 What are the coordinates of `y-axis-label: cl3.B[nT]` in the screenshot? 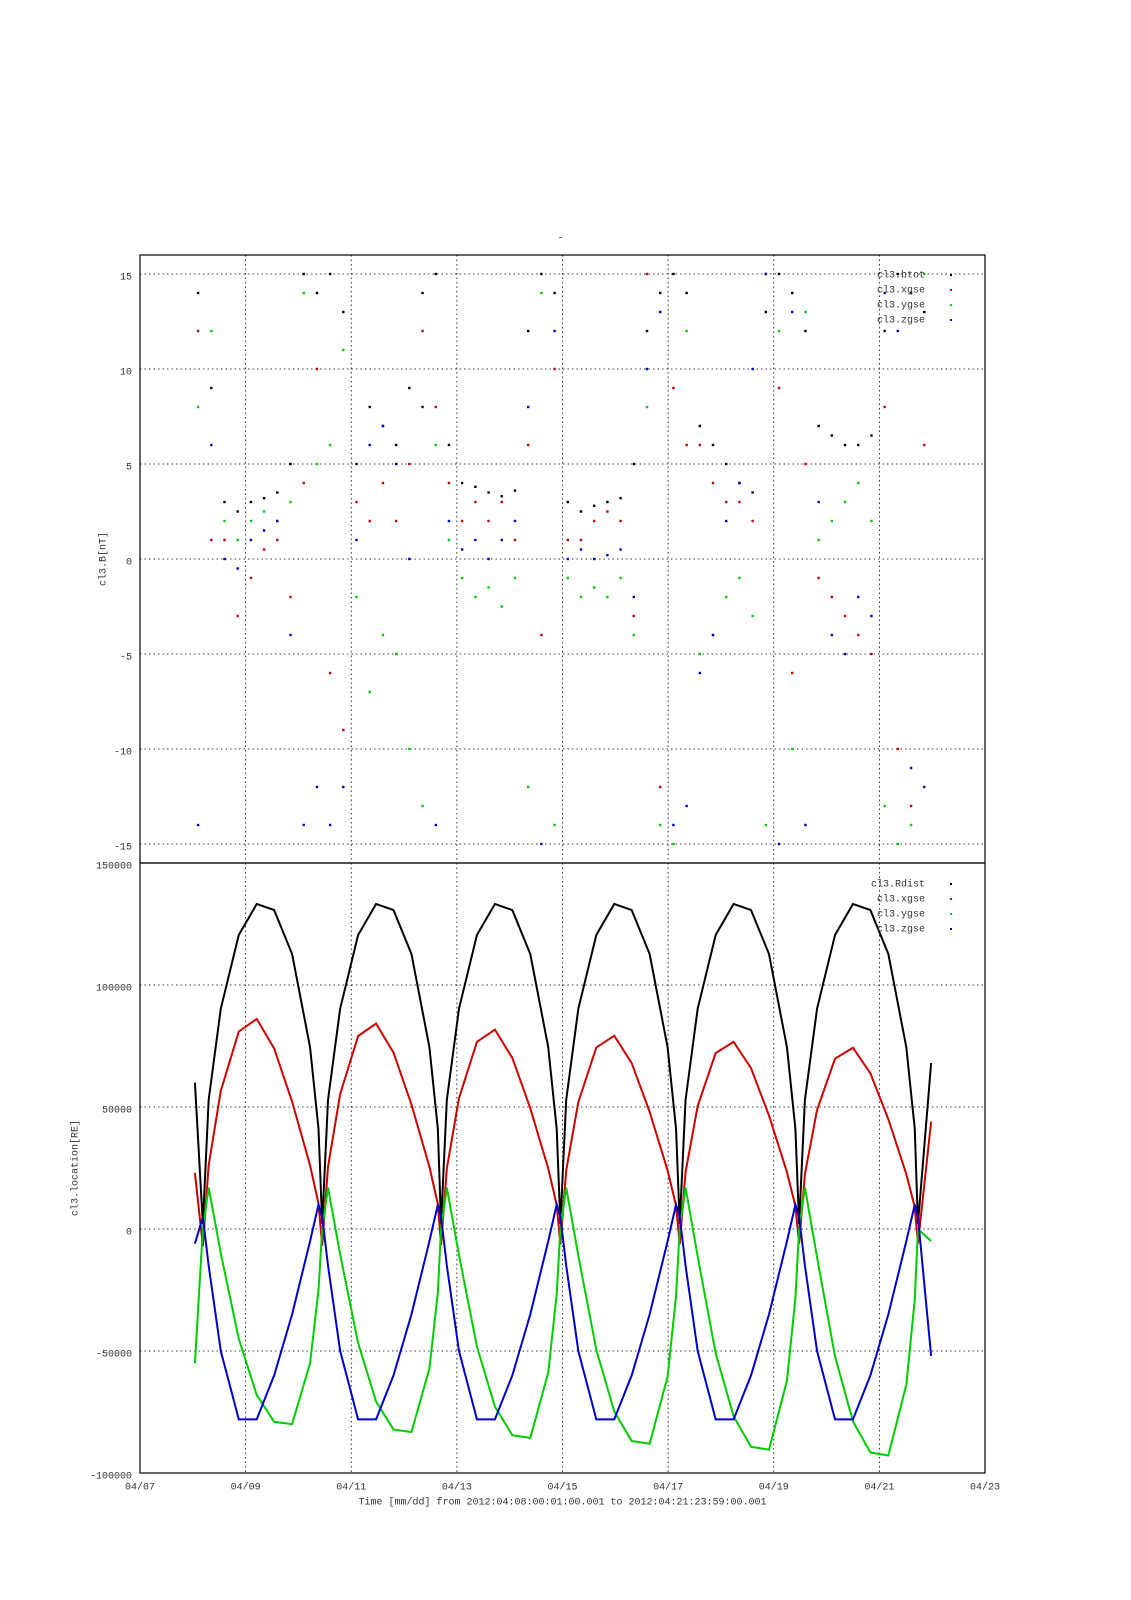 It's located at (104, 559).